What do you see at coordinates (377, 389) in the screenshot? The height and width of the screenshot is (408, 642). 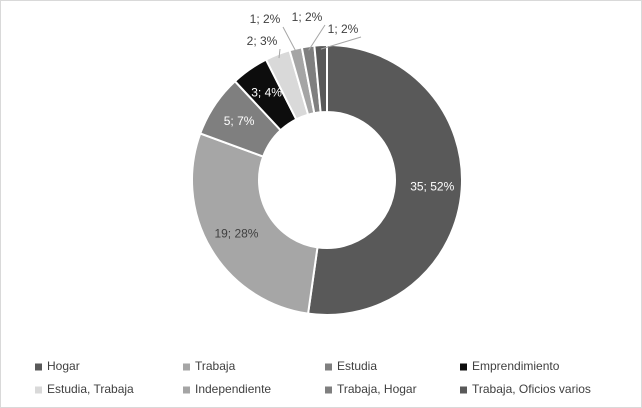 I see `legend-label: Trabaja, Hogar` at bounding box center [377, 389].